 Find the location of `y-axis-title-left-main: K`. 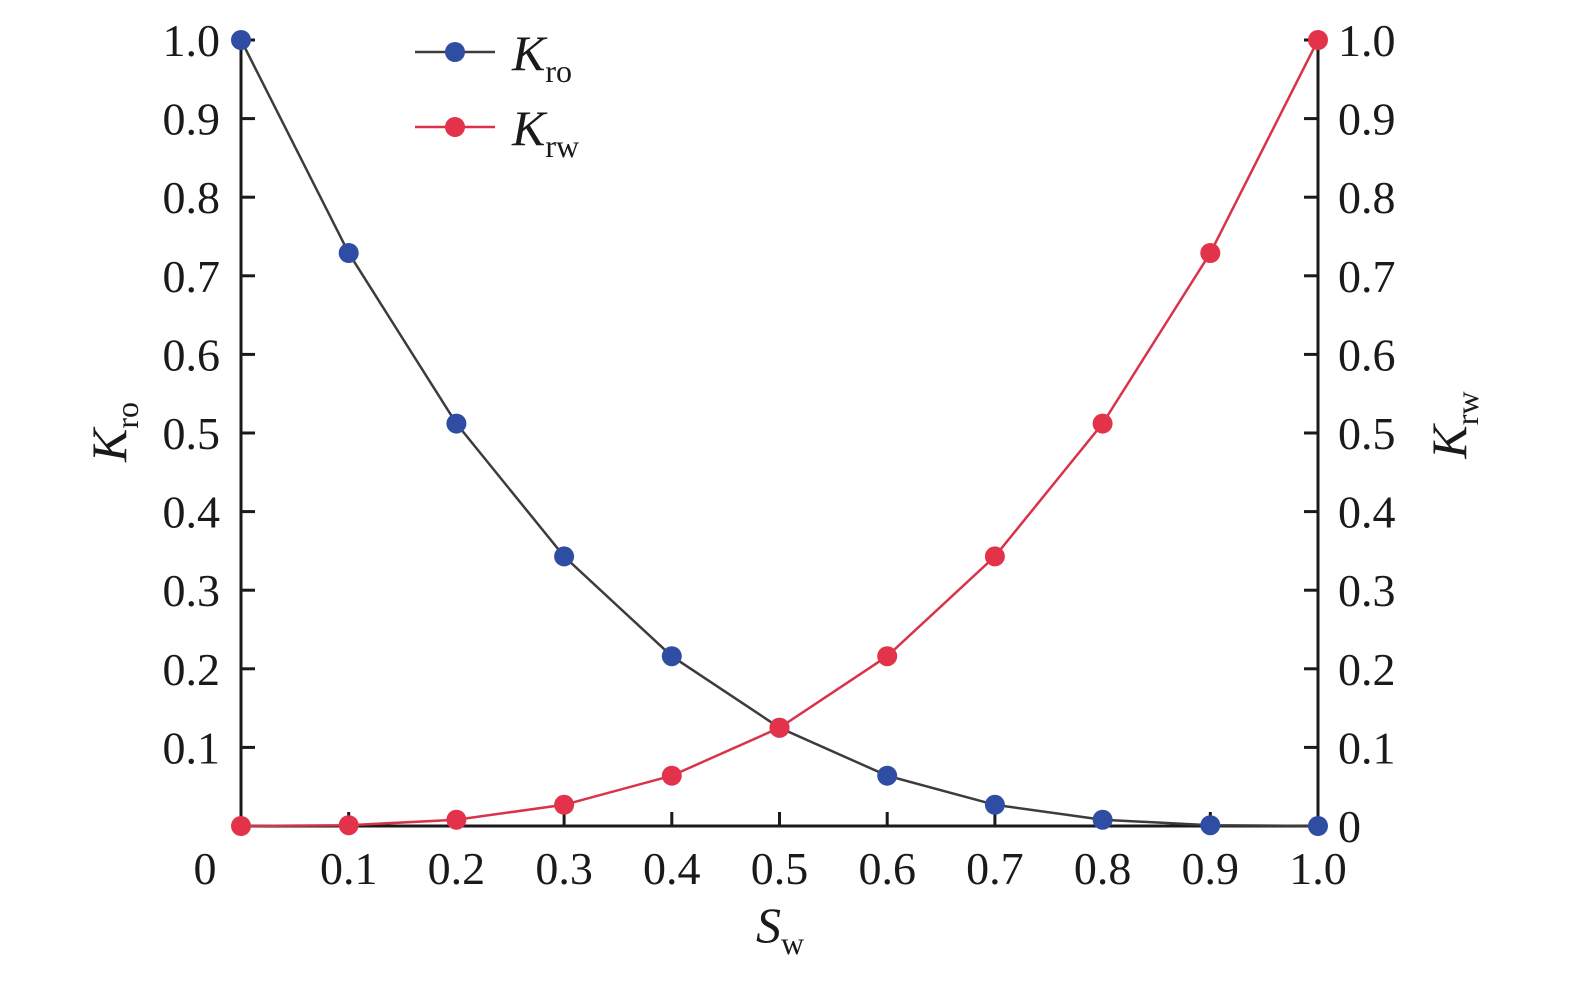

y-axis-title-left-main: K is located at coordinates (109, 444).